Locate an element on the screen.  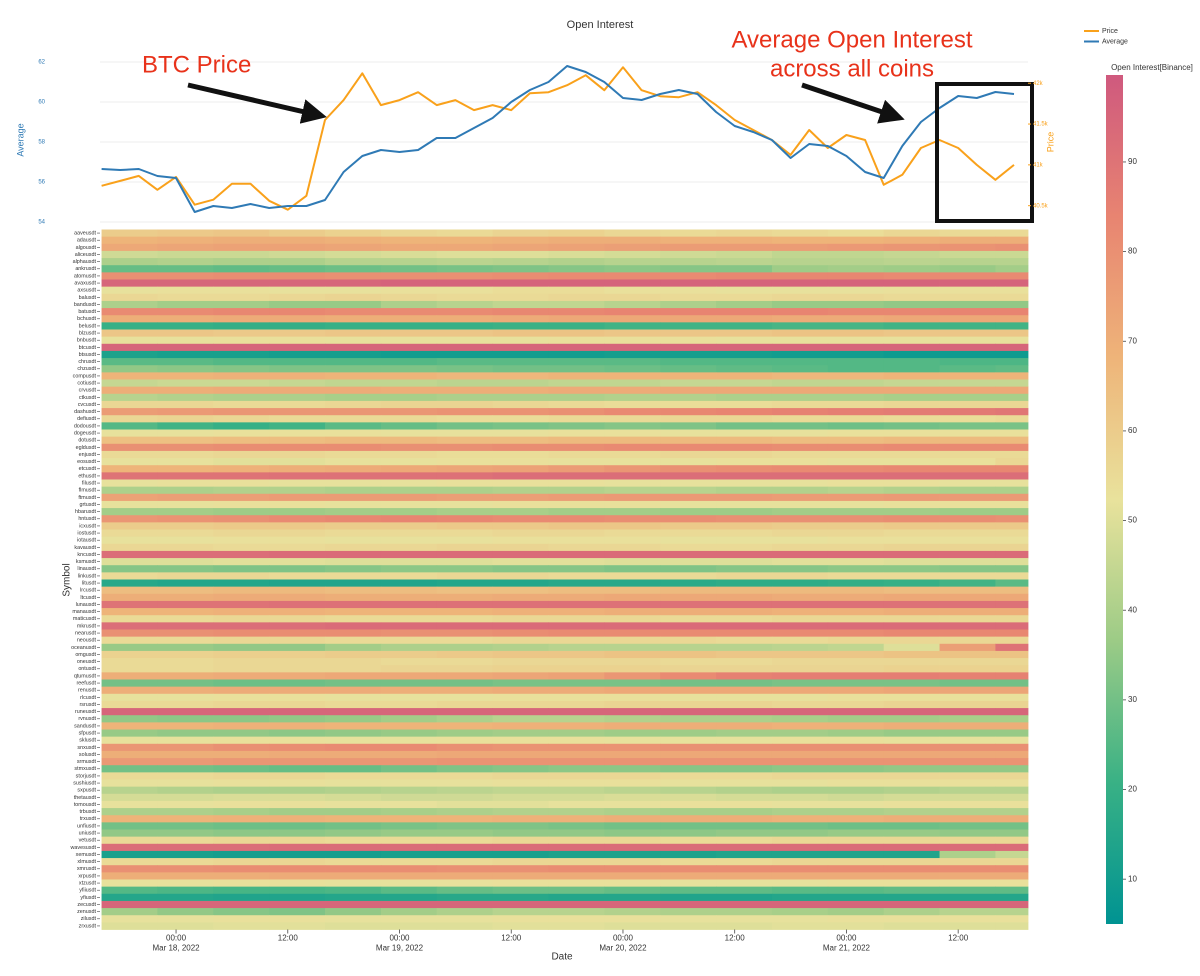
y-tick-label: 54 is located at coordinates (41, 223).